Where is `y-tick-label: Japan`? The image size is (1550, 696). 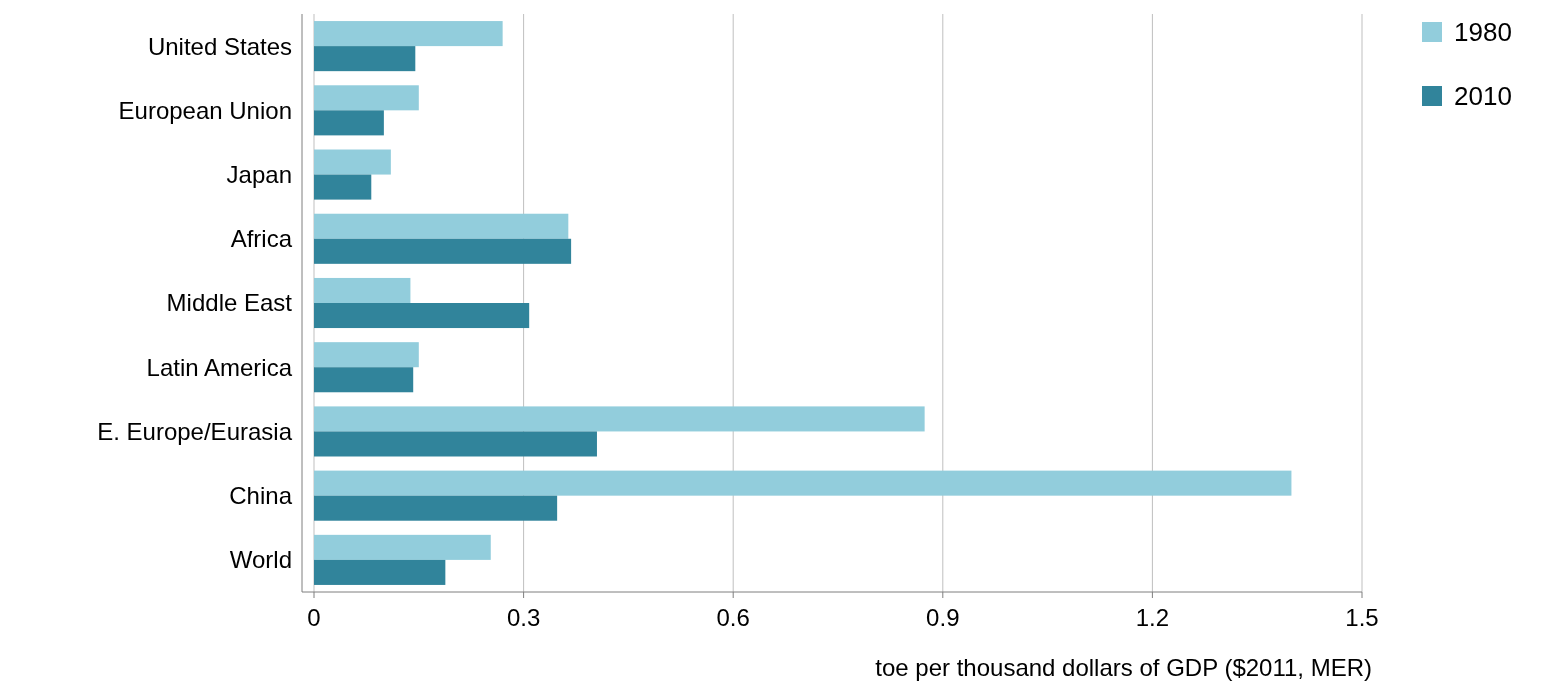 y-tick-label: Japan is located at coordinates (259, 174).